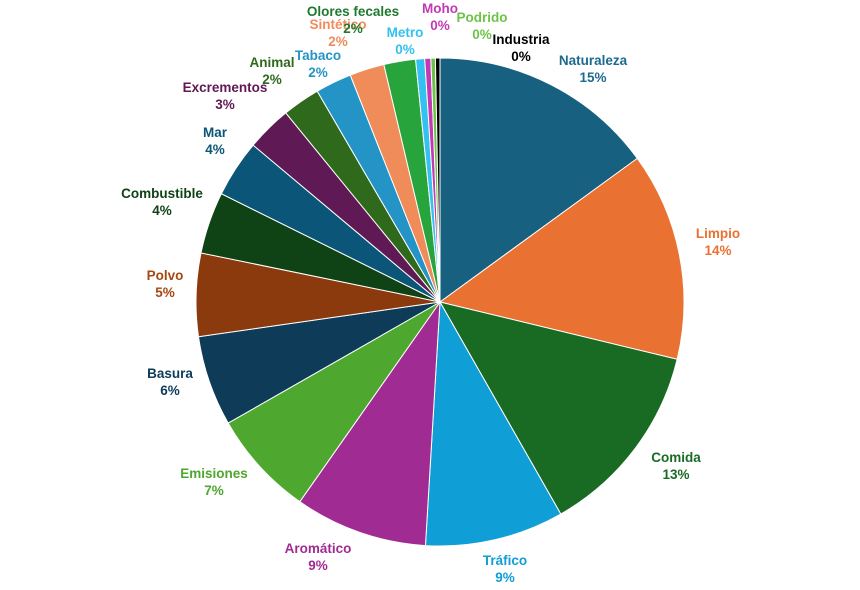  What do you see at coordinates (370, 423) in the screenshot?
I see `pie-slice-aromatico` at bounding box center [370, 423].